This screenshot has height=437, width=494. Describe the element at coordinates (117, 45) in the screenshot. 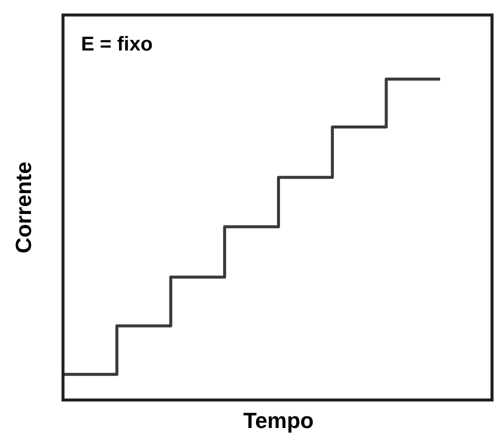

I see `text: E = fixo` at that location.